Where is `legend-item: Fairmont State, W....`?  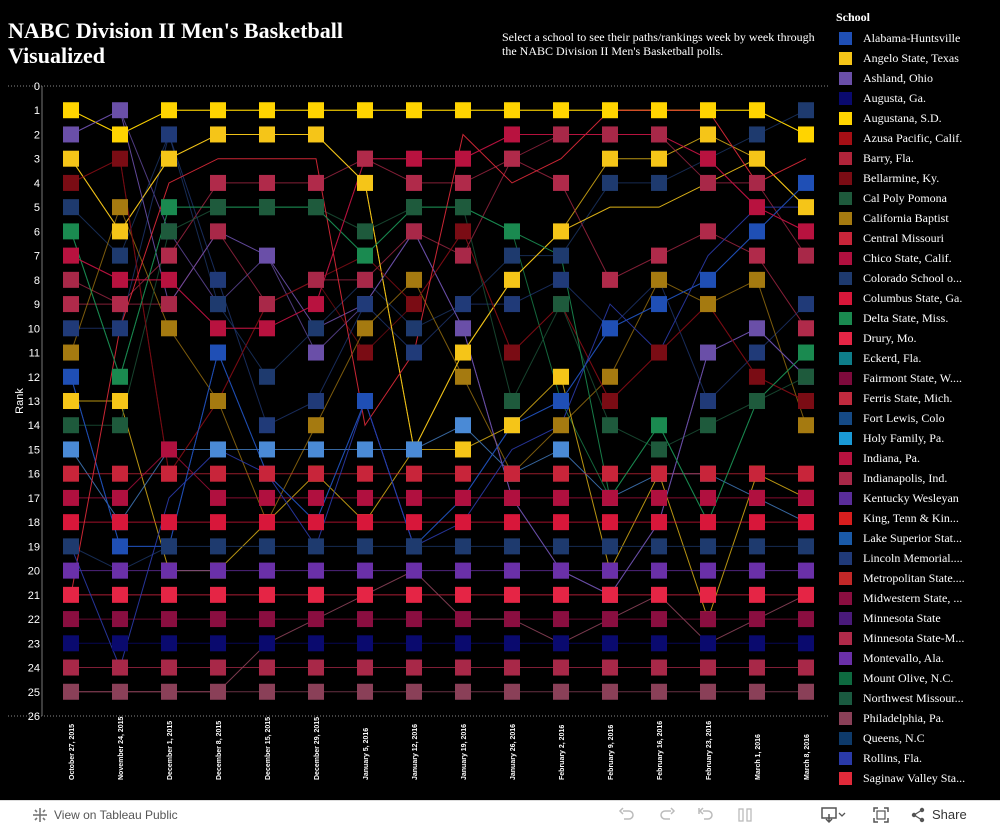
legend-item: Fairmont State, W.... is located at coordinates (917, 378).